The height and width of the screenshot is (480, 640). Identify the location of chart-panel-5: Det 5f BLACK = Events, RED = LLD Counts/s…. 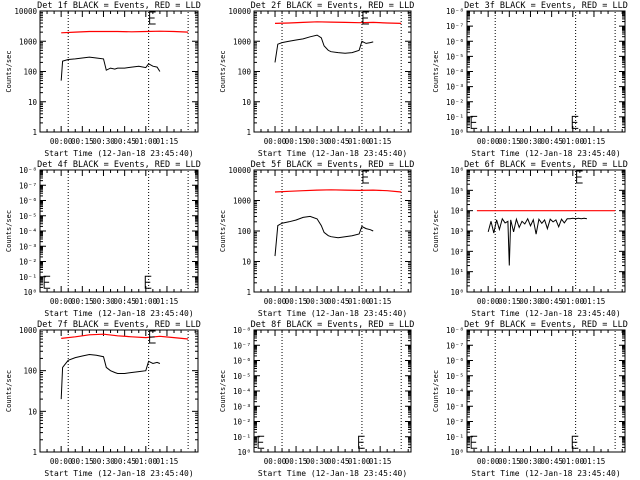
(316, 239).